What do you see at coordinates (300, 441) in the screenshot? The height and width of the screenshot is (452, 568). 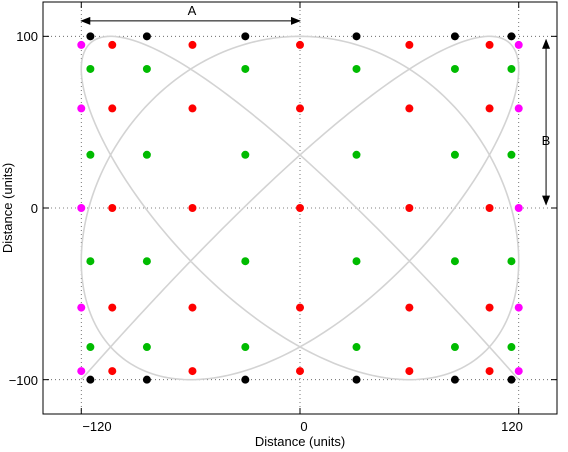 I see `x-axis-label: Distance (units)` at bounding box center [300, 441].